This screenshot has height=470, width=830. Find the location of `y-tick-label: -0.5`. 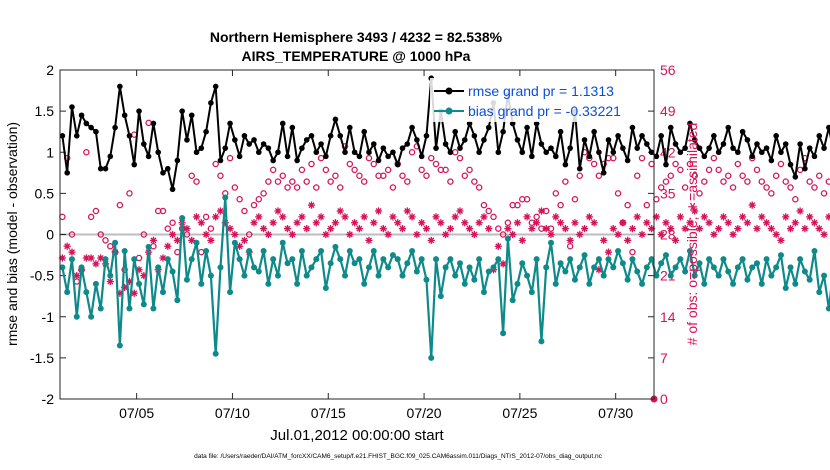

y-tick-label: -0.5 is located at coordinates (42, 276).